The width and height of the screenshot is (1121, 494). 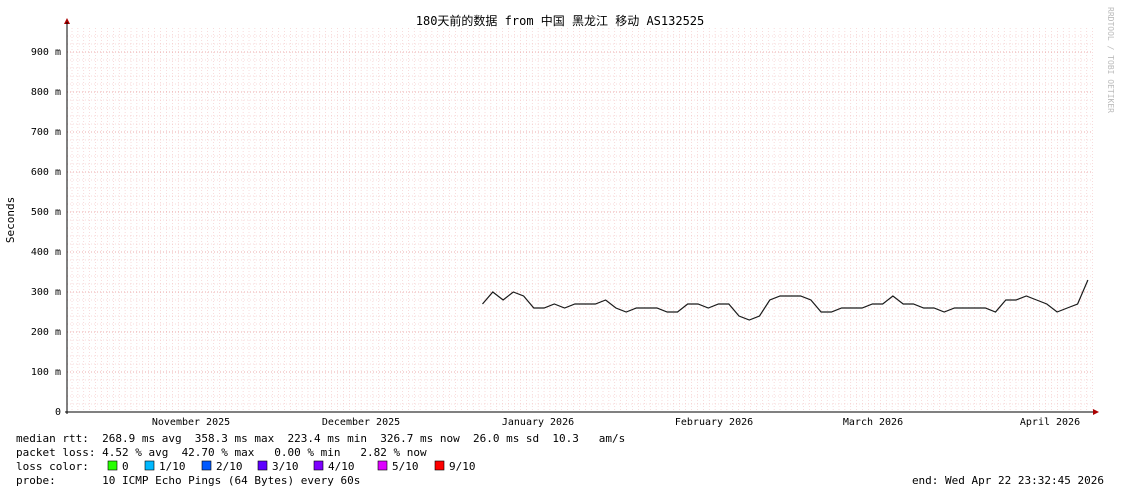 I want to click on y-axis-label: Seconds, so click(x=10, y=220).